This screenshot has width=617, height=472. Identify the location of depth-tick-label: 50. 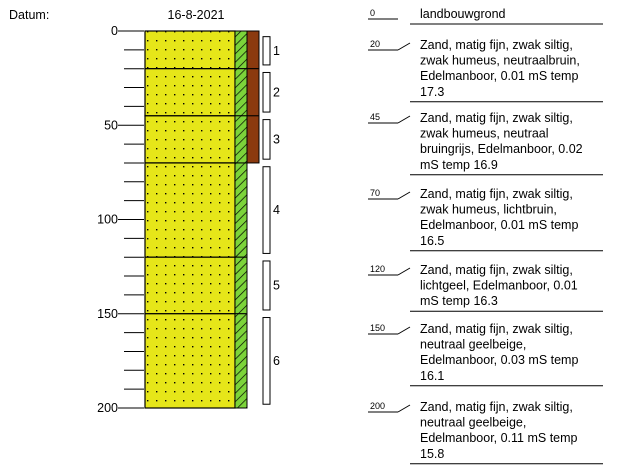
(111, 125).